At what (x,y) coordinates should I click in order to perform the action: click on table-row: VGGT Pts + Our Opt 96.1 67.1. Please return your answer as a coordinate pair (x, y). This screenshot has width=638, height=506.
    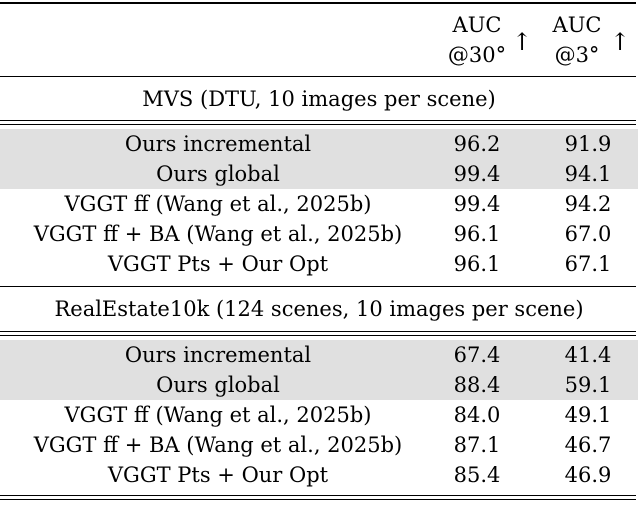
    Looking at the image, I should click on (319, 264).